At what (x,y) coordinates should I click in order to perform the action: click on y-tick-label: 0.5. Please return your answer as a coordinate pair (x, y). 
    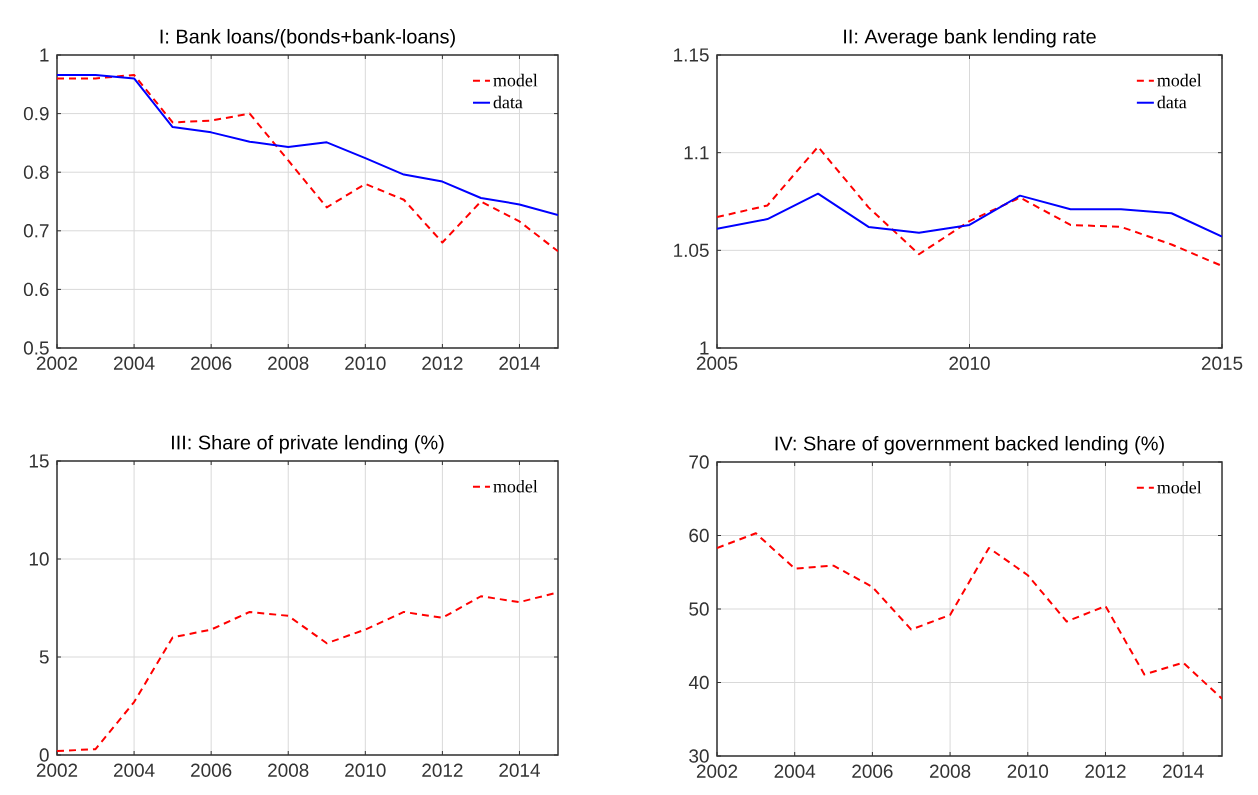
    Looking at the image, I should click on (36, 348).